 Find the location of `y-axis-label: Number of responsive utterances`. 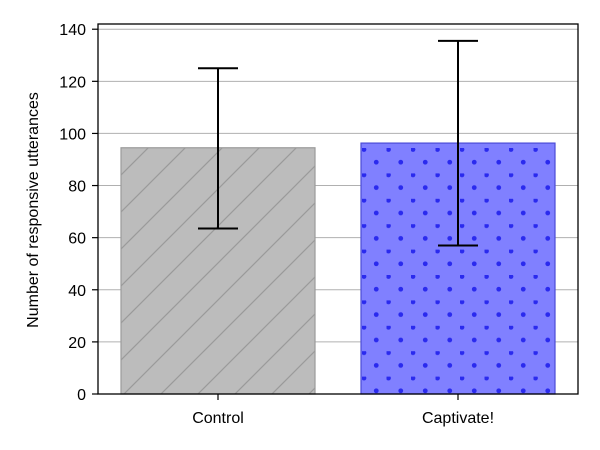

y-axis-label: Number of responsive utterances is located at coordinates (33, 210).